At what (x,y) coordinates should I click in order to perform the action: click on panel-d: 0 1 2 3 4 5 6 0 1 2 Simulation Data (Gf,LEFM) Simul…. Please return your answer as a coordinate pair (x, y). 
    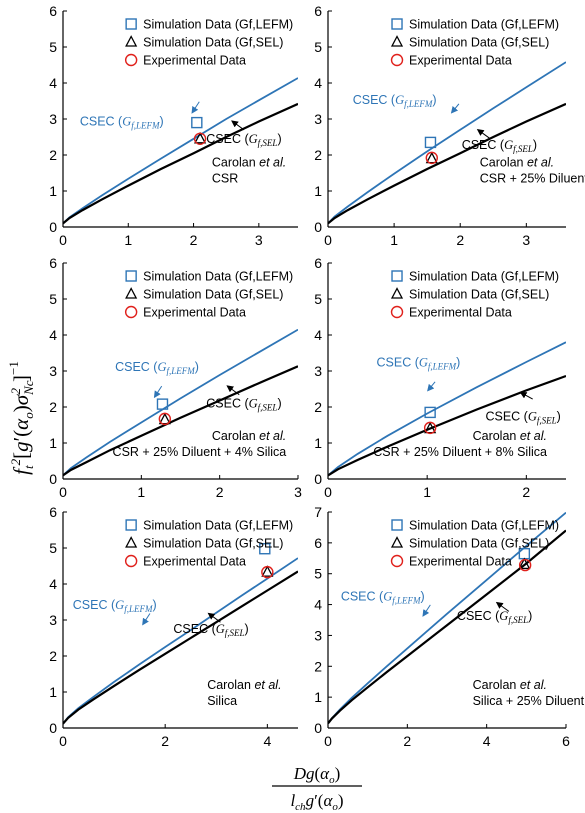
    Looking at the image, I should click on (440, 377).